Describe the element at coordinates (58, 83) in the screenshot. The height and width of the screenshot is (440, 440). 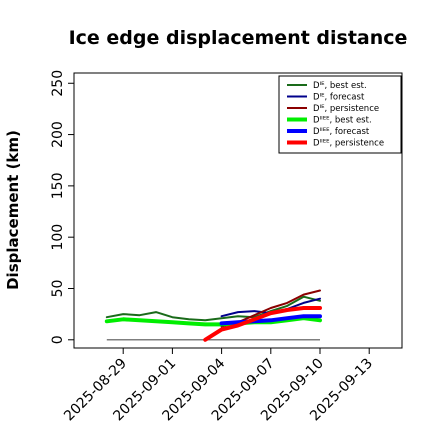
I see `y-tick-label: 250` at that location.